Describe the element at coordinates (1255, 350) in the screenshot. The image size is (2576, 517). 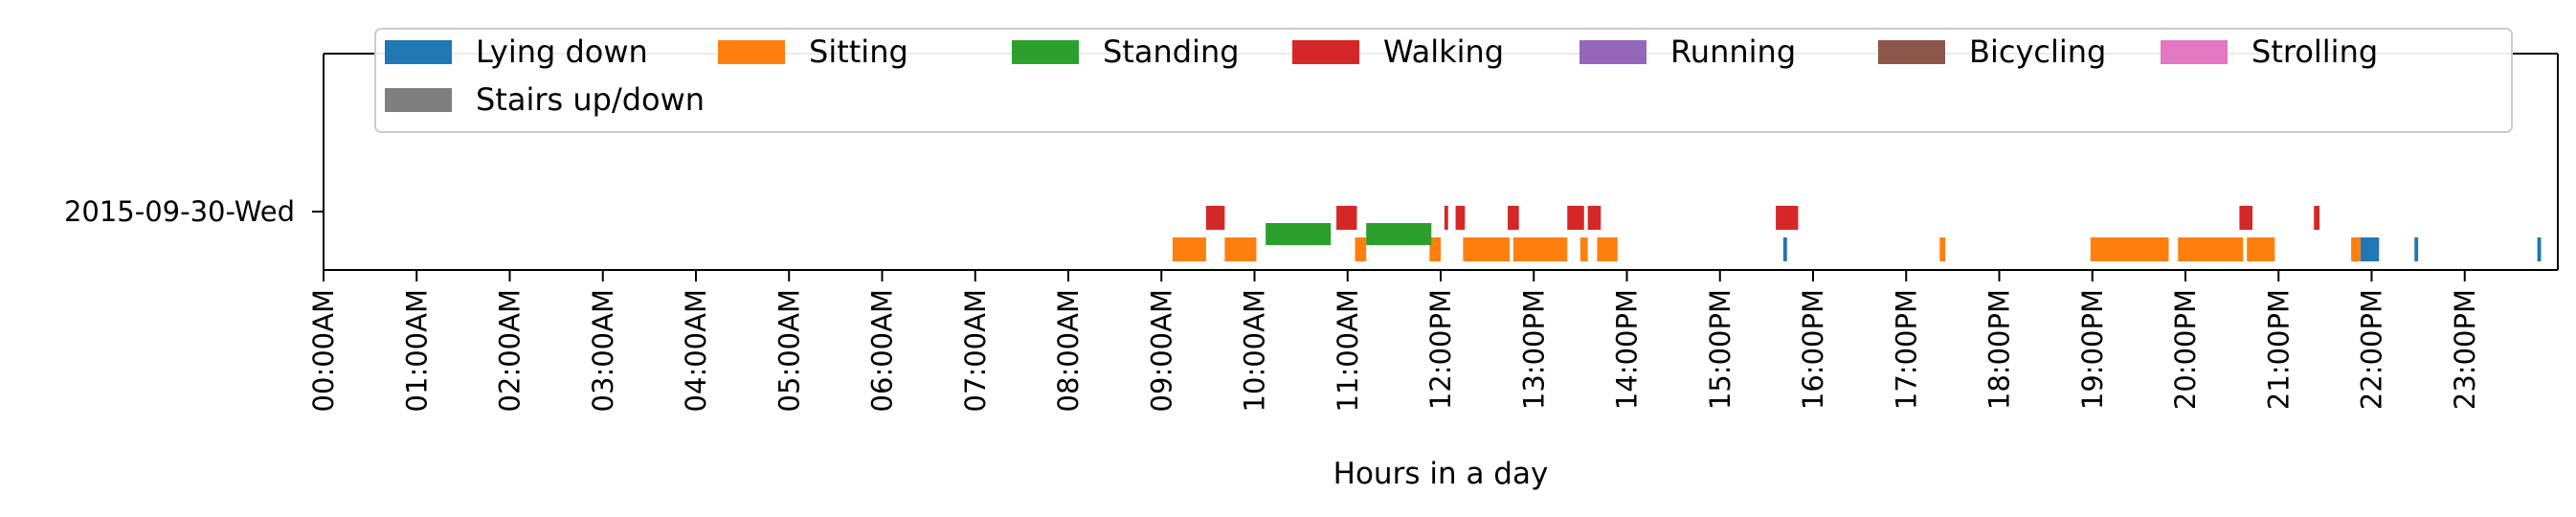
I see `x-tick-label: 10:00AM` at that location.